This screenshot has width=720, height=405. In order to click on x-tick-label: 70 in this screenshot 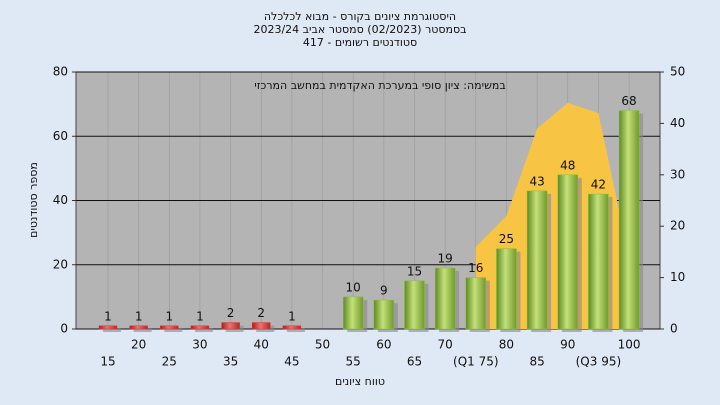, I will do `click(445, 345)`.